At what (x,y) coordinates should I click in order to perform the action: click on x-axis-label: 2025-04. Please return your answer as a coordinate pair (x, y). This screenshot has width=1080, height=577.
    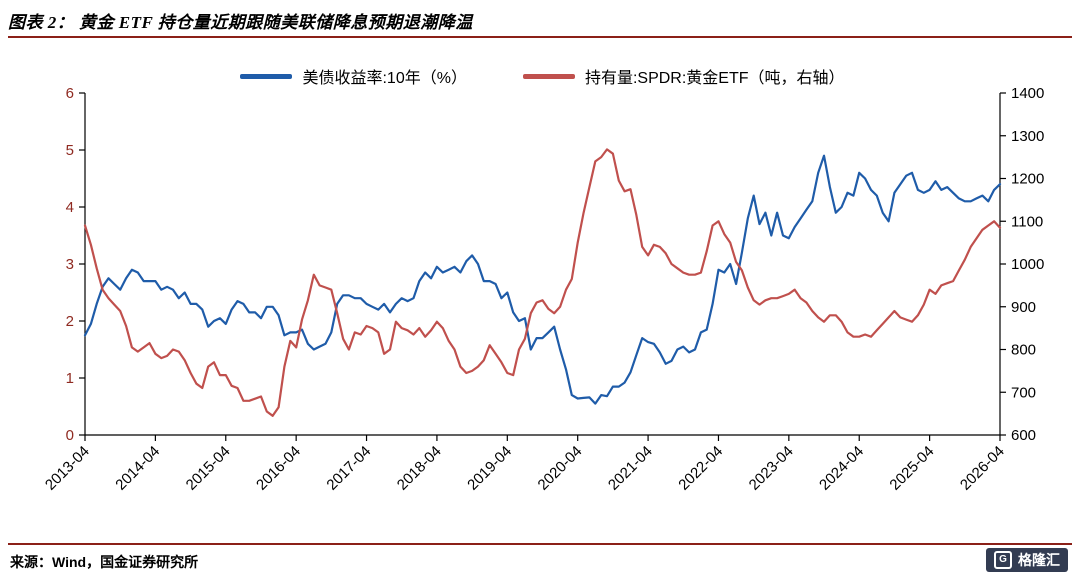
    Looking at the image, I should click on (911, 468).